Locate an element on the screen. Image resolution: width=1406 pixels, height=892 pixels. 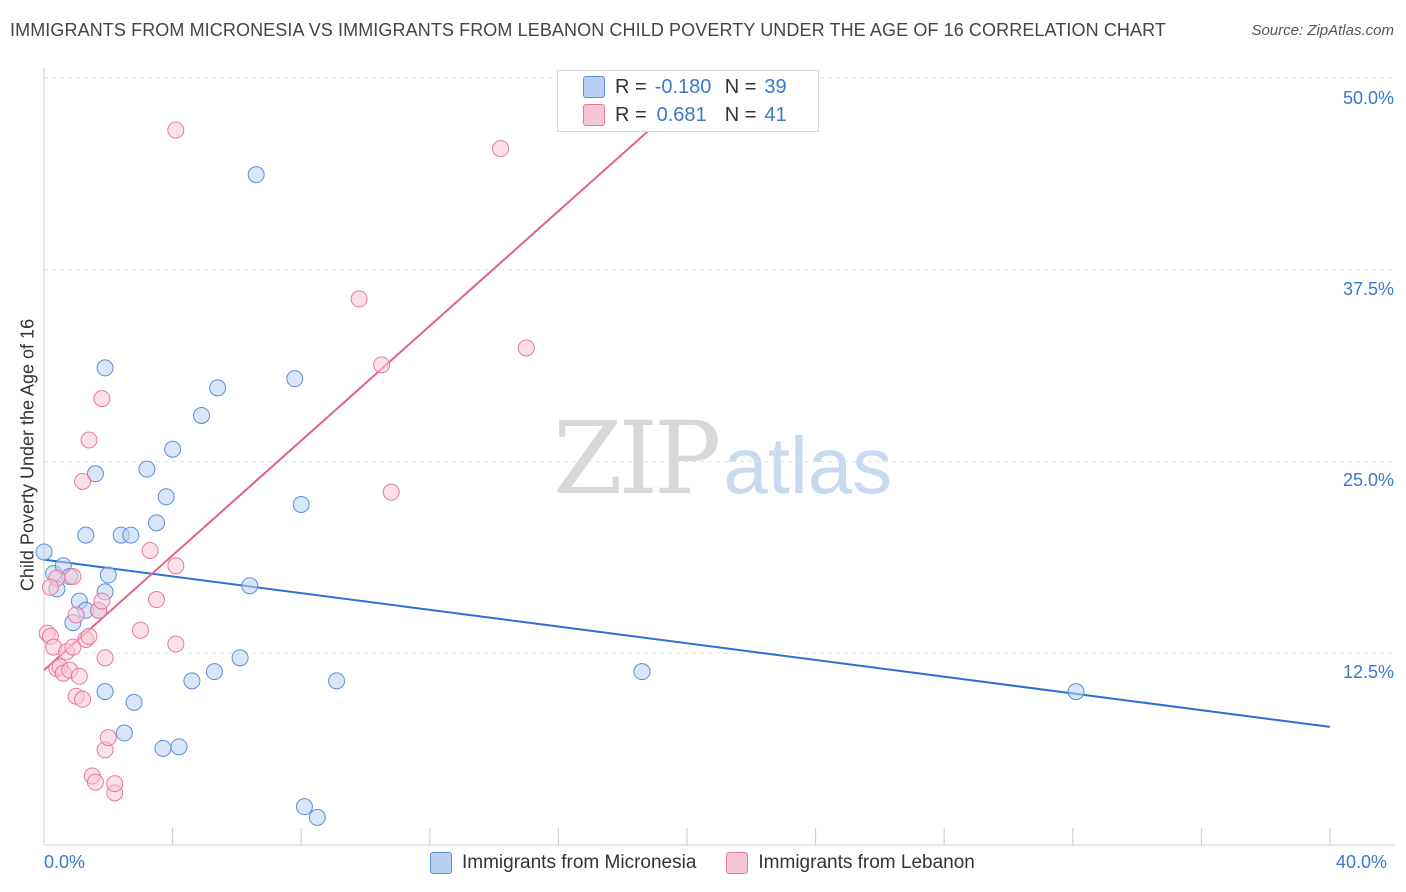
legend-item-micronesia: Immigrants from Micronesia is located at coordinates (563, 863).